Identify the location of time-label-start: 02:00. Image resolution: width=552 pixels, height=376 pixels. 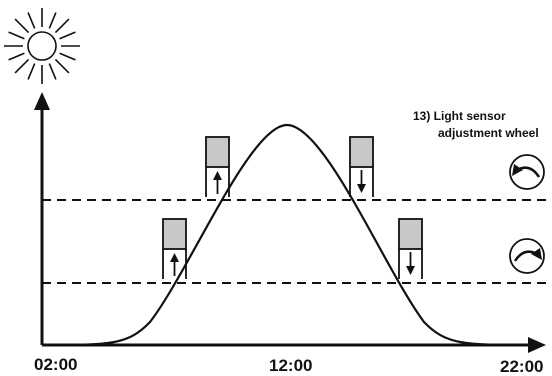
(55, 364).